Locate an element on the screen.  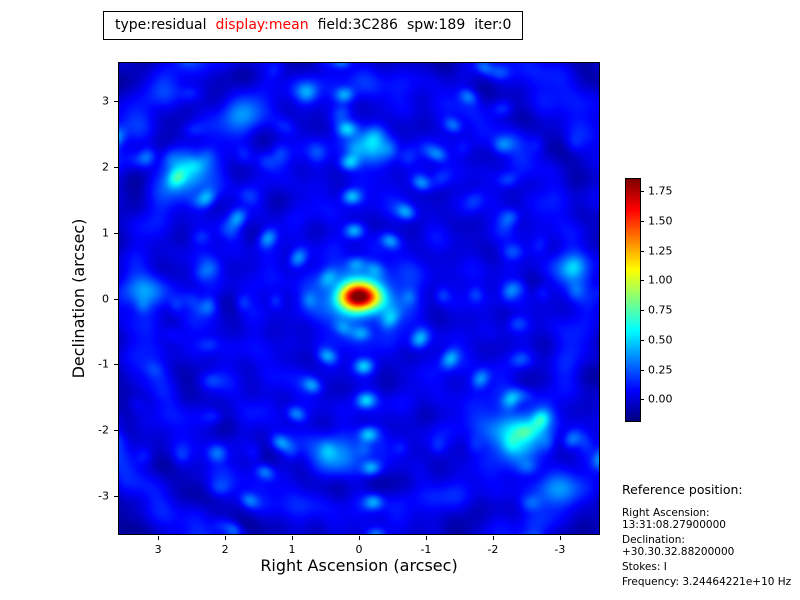
colorbar-tick-label: 1.75 is located at coordinates (660, 191).